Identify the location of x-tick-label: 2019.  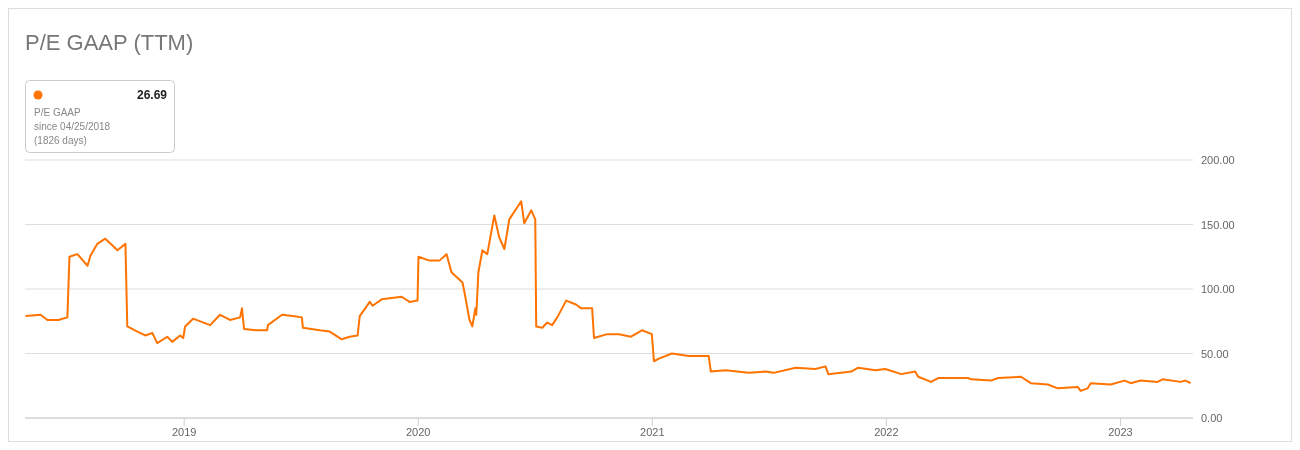
(184, 432).